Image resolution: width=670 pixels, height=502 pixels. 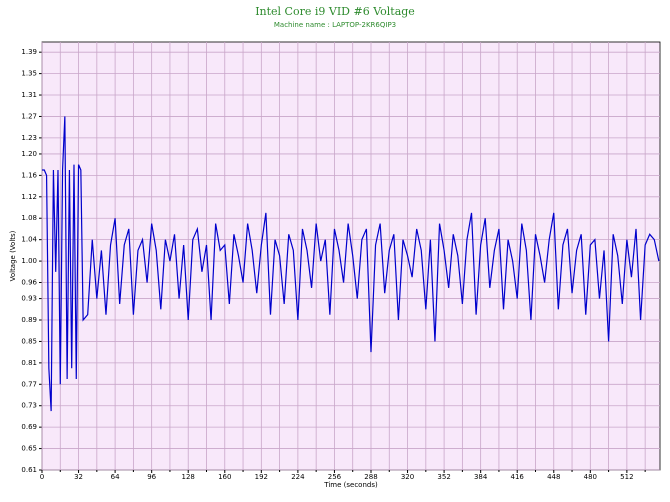 What do you see at coordinates (151, 477) in the screenshot?
I see `x-tick-label: 96` at bounding box center [151, 477].